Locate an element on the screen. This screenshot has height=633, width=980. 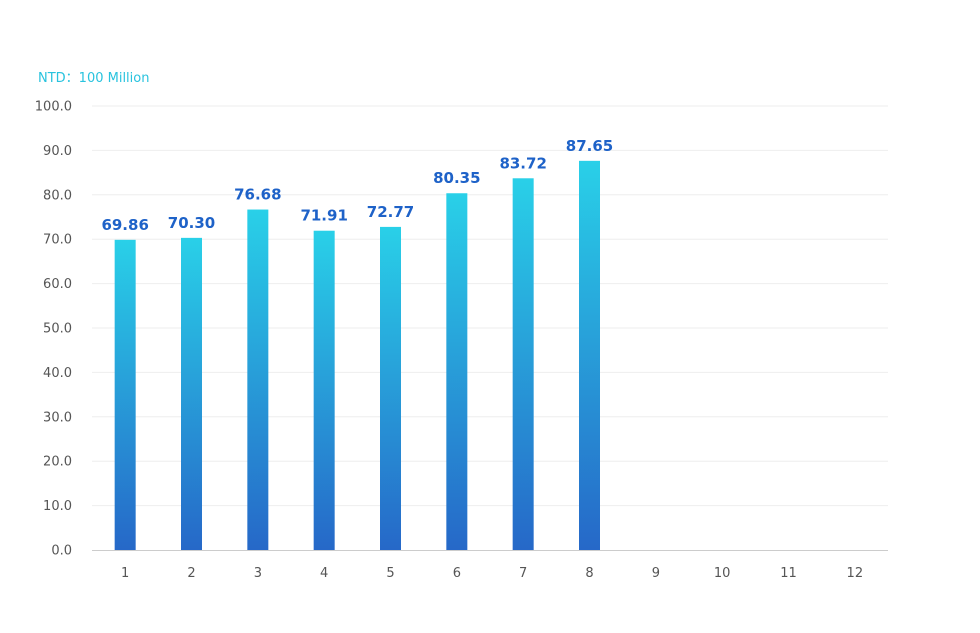
bar-value-label: 87.65 is located at coordinates (589, 146).